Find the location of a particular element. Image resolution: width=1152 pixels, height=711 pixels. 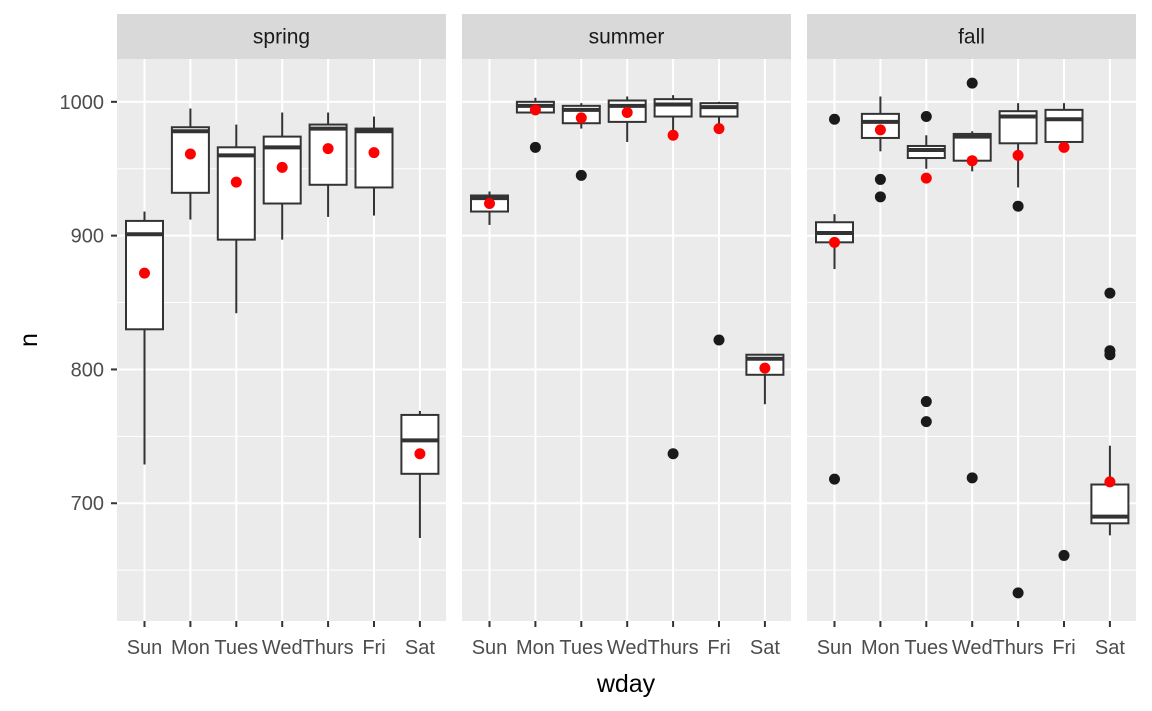

facet-strip-label: summer is located at coordinates (627, 37).